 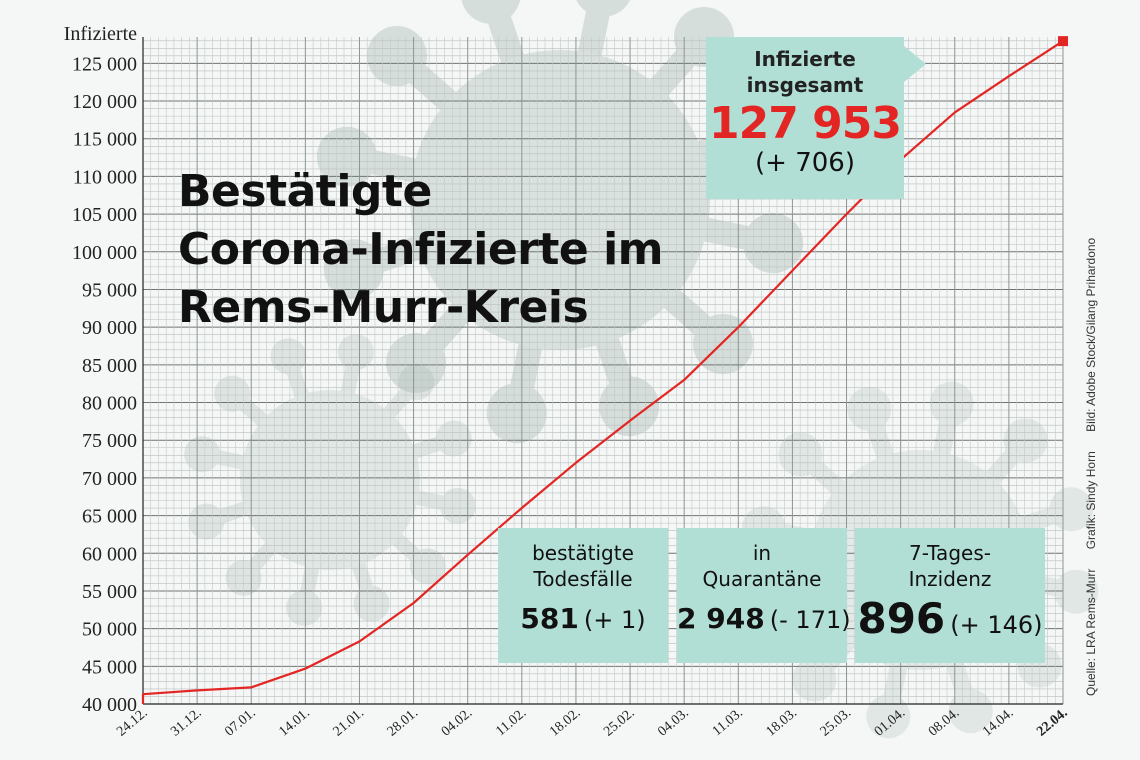 I want to click on y-tick-label: 90 000, so click(x=109, y=328).